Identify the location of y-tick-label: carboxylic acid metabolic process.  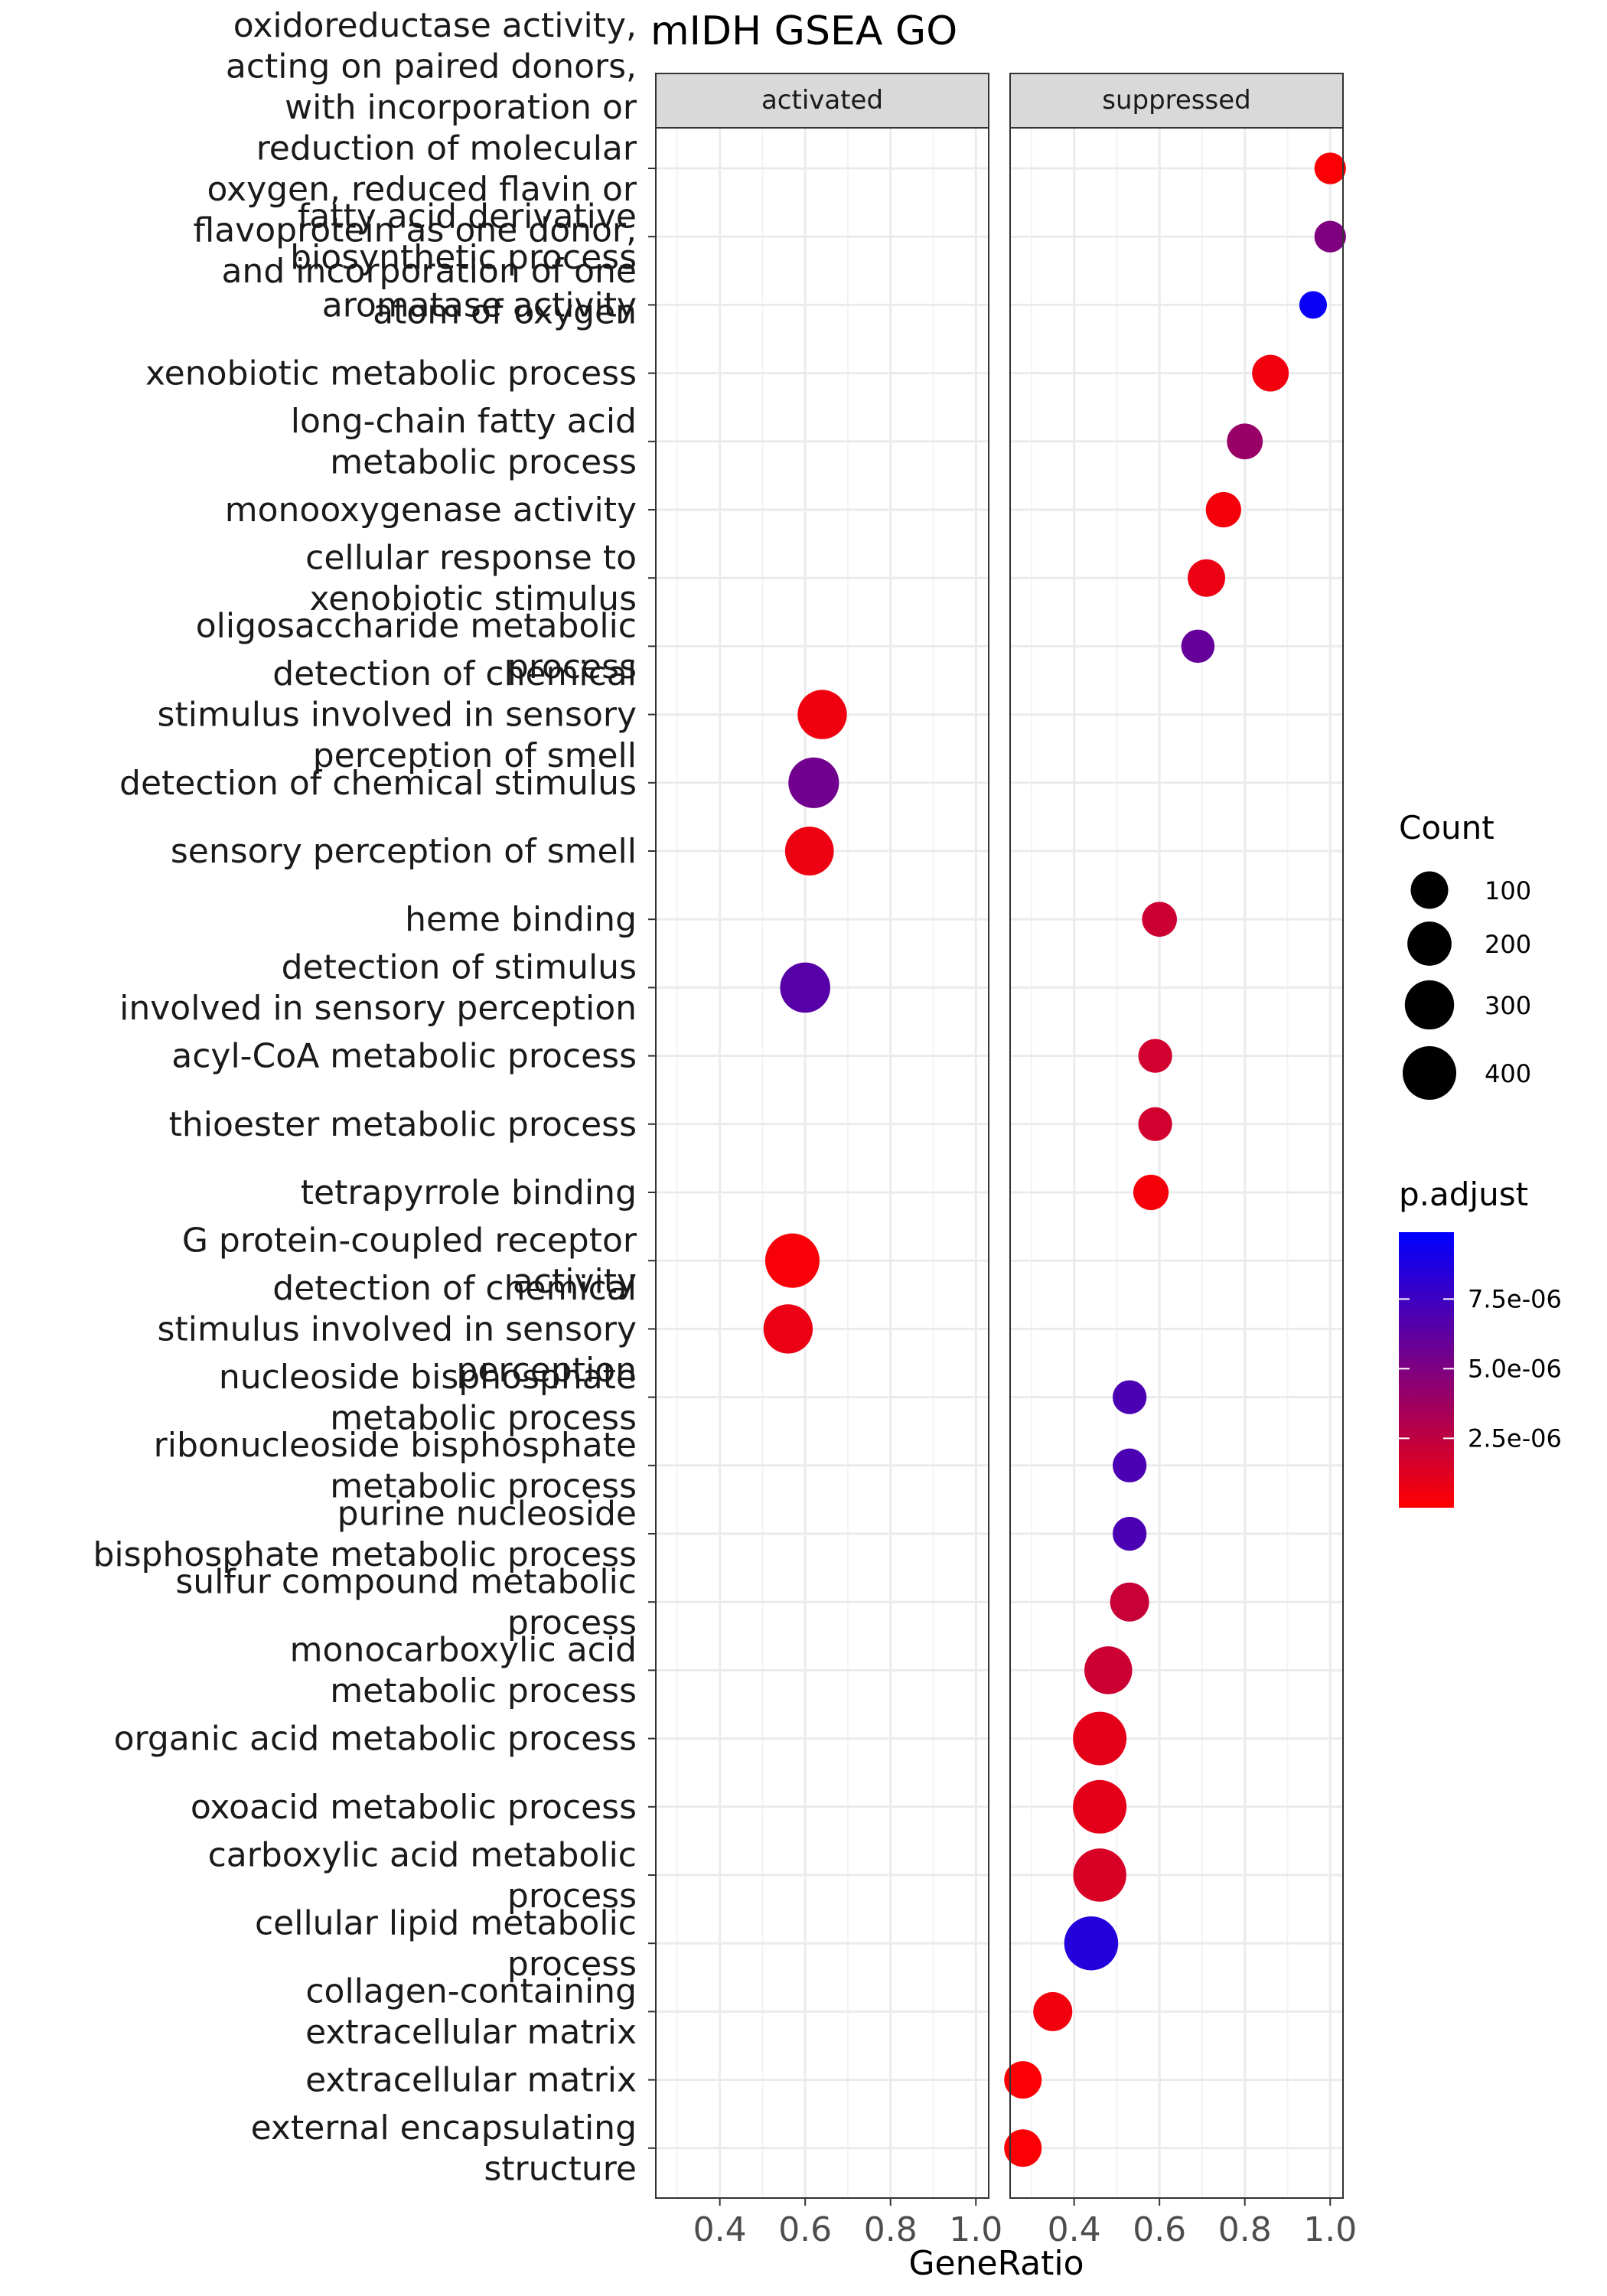
(422, 1875).